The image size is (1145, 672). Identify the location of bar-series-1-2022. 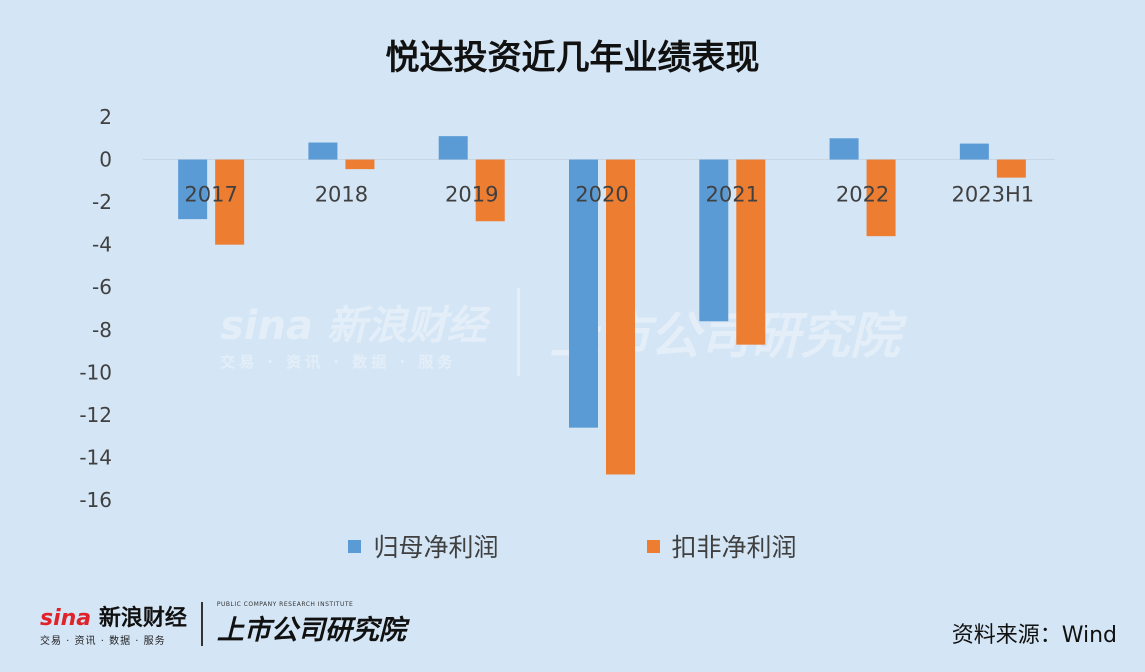
(844, 149).